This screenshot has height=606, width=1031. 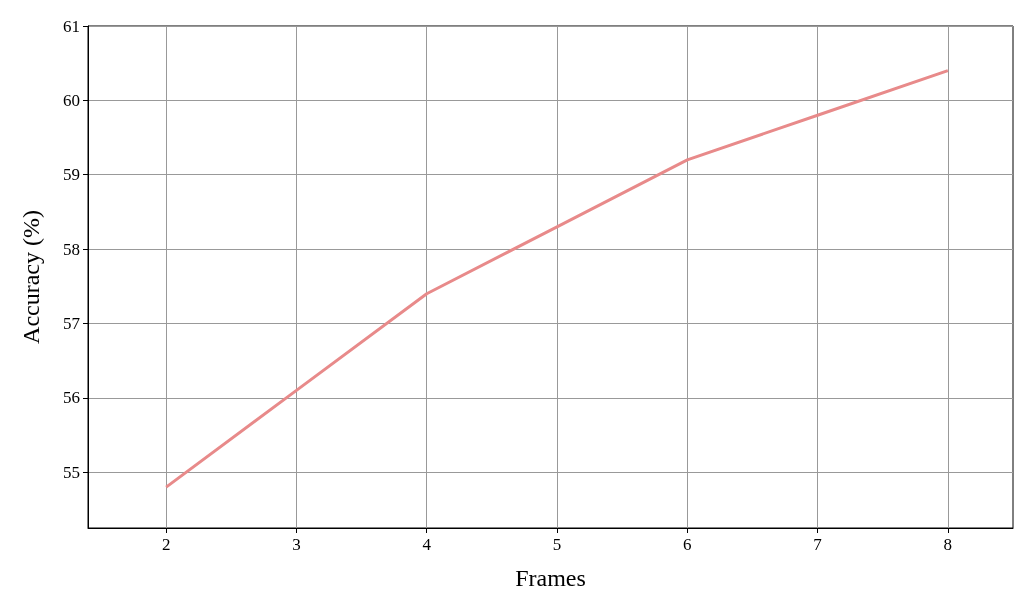 What do you see at coordinates (71, 398) in the screenshot?
I see `y-tick-label: 56` at bounding box center [71, 398].